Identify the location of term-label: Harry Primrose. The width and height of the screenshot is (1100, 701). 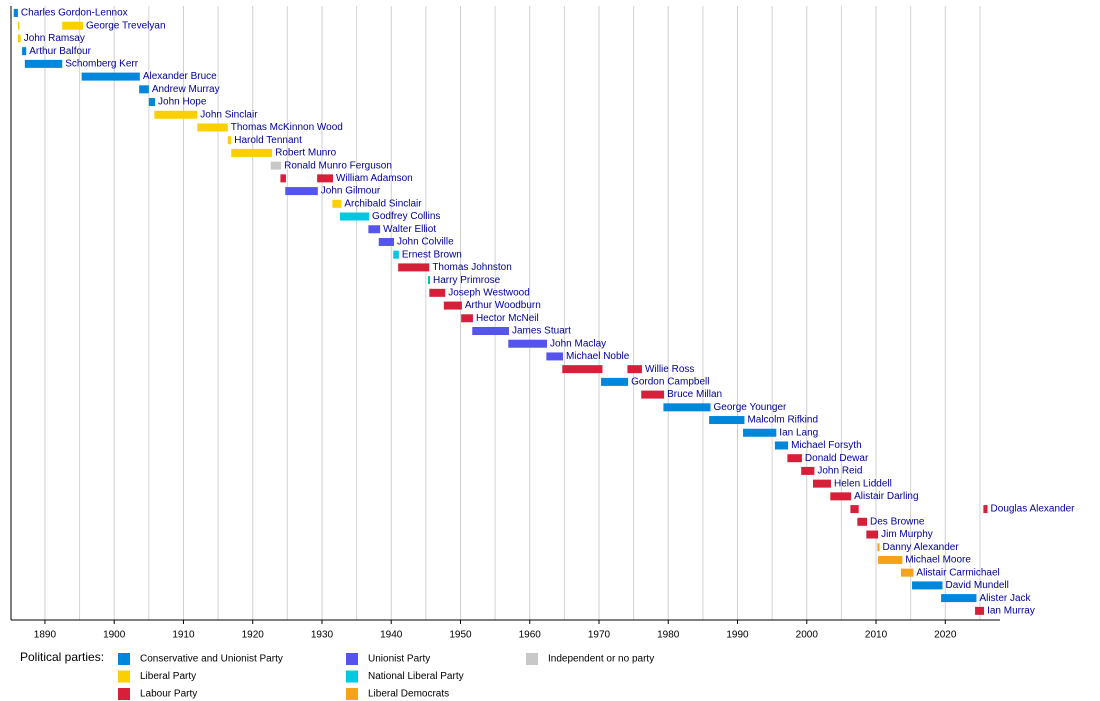
(467, 280).